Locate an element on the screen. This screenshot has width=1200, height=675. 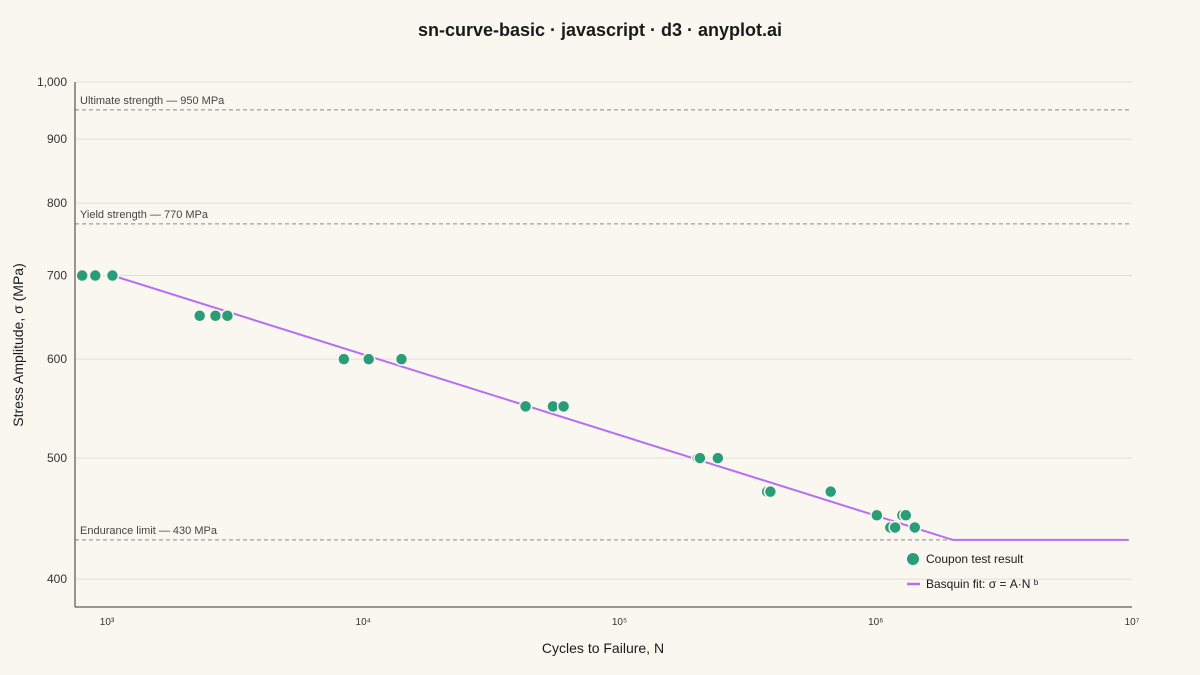
x-tick-label: 10³ is located at coordinates (107, 622).